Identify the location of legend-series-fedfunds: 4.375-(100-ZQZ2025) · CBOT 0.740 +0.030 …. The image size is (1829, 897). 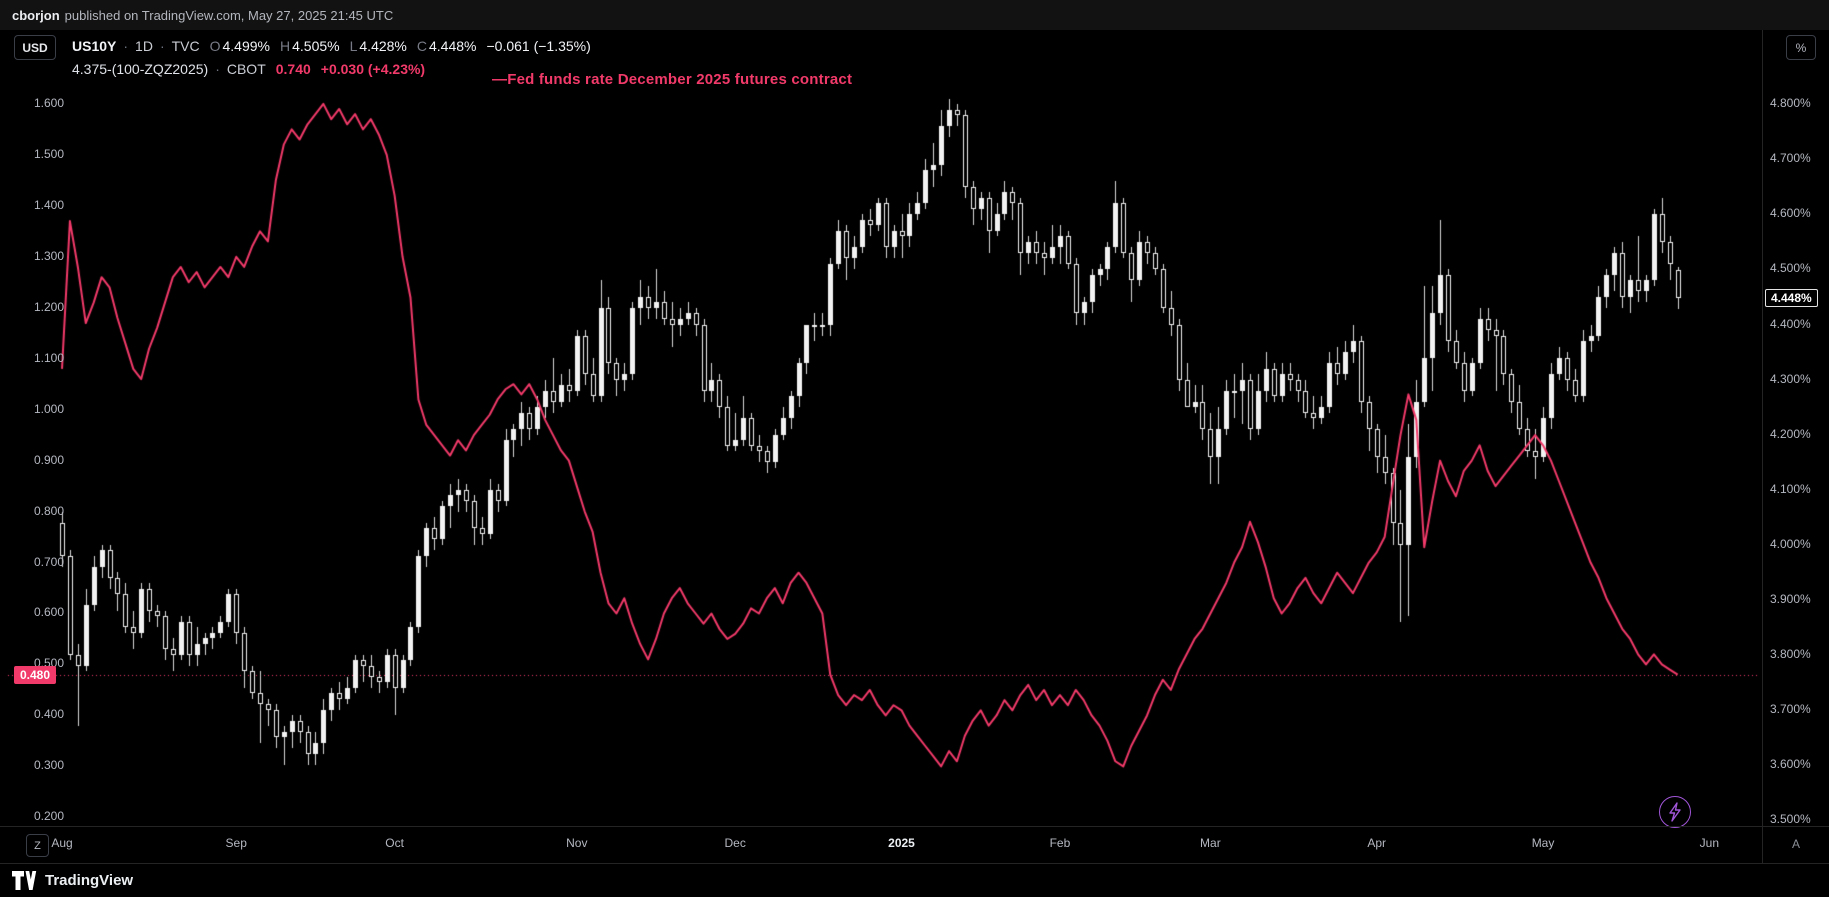
(331, 68).